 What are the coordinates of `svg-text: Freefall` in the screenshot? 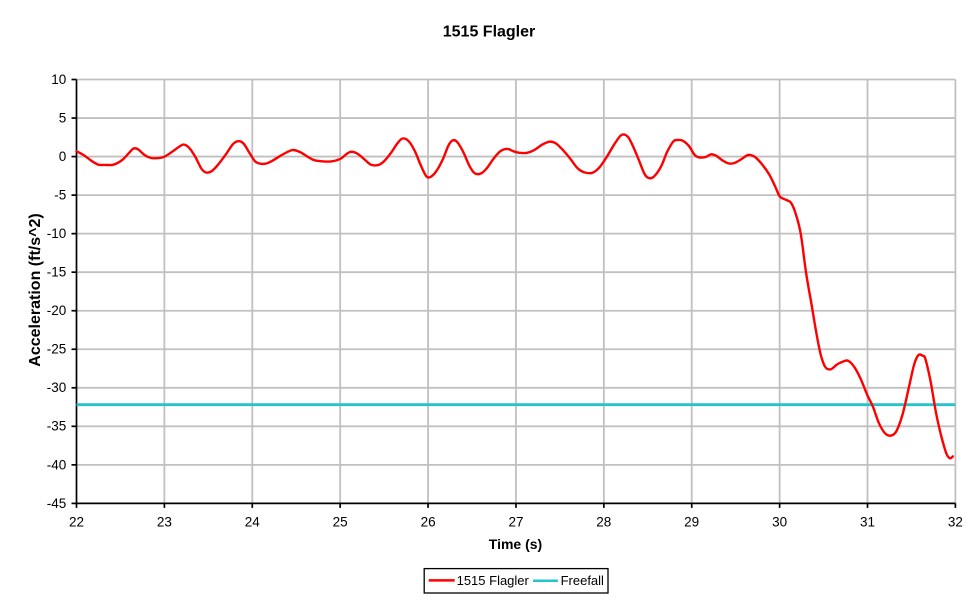 It's located at (582, 580).